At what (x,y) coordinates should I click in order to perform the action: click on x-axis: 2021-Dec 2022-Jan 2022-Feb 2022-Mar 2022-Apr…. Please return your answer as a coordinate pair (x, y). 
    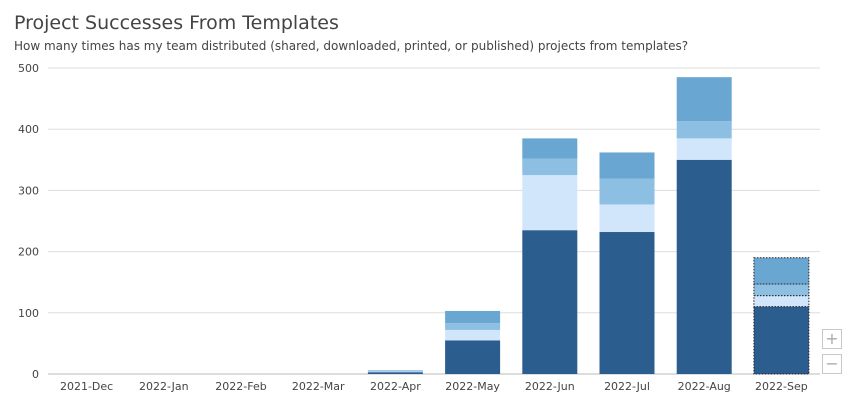
    Looking at the image, I should click on (434, 386).